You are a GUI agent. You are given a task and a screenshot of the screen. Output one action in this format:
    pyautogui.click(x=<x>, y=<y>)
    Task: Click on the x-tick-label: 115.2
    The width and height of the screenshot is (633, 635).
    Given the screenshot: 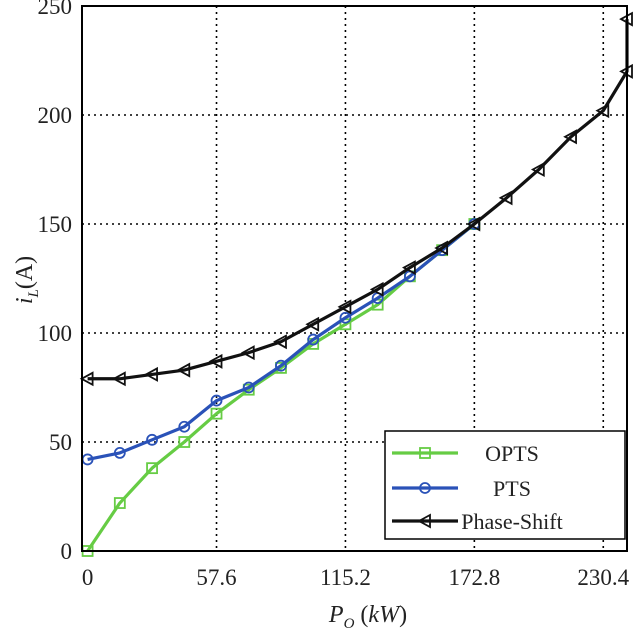 What is the action you would take?
    pyautogui.click(x=345, y=577)
    